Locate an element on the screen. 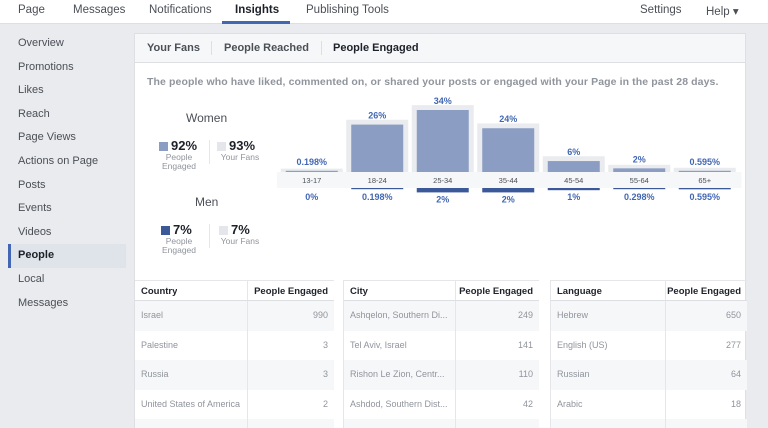 The image size is (768, 428). women-value-label: 0.595% is located at coordinates (704, 162).